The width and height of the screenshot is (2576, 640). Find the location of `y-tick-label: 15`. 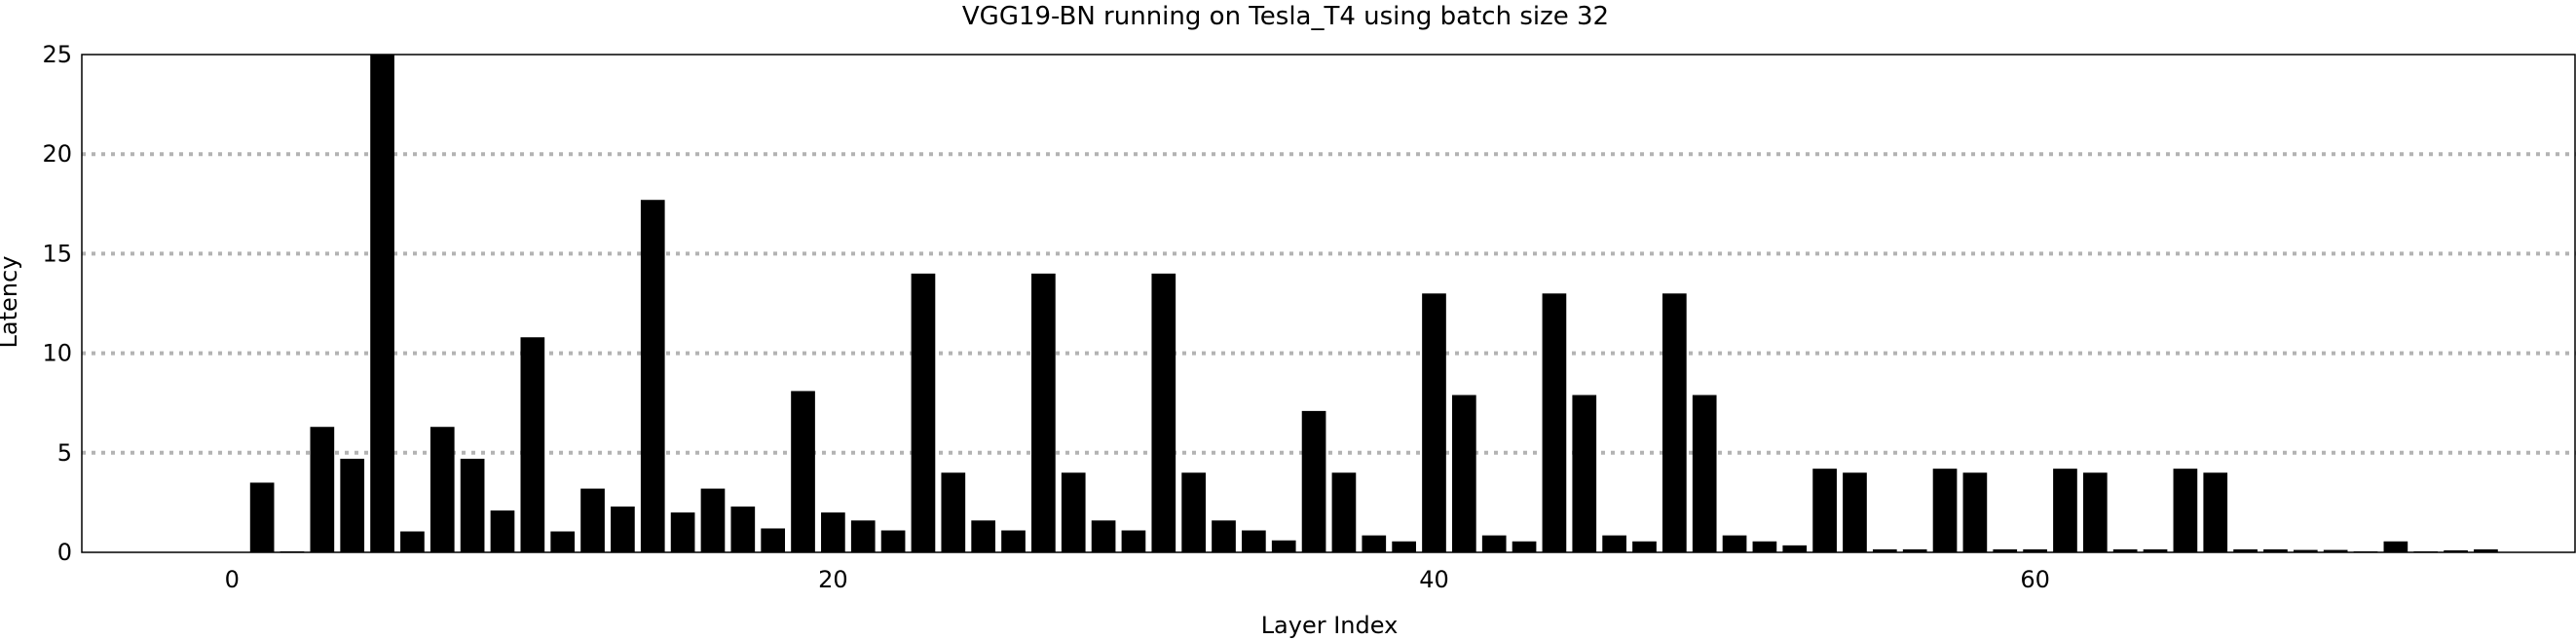

y-tick-label: 15 is located at coordinates (57, 253).